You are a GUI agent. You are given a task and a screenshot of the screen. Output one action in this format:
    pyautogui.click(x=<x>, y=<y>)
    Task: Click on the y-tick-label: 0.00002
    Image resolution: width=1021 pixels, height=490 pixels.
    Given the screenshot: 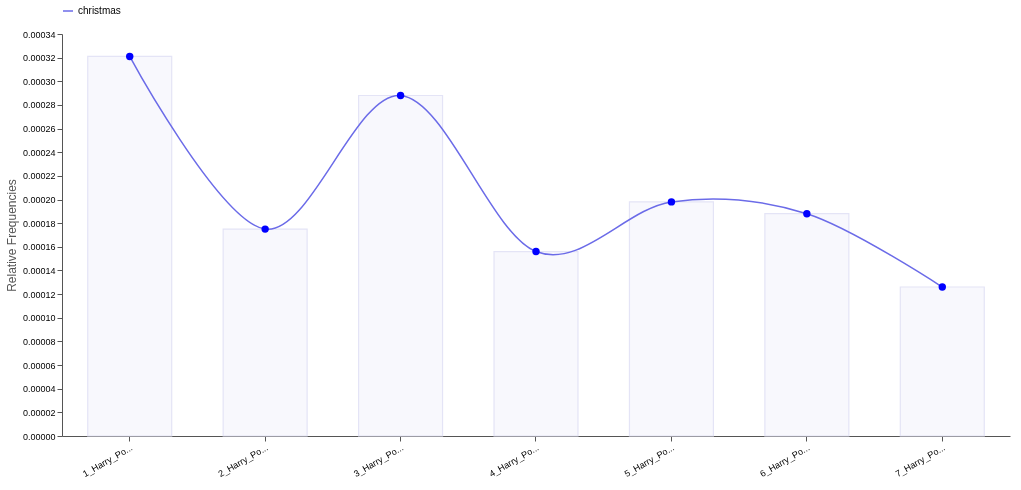 What is the action you would take?
    pyautogui.click(x=39, y=412)
    